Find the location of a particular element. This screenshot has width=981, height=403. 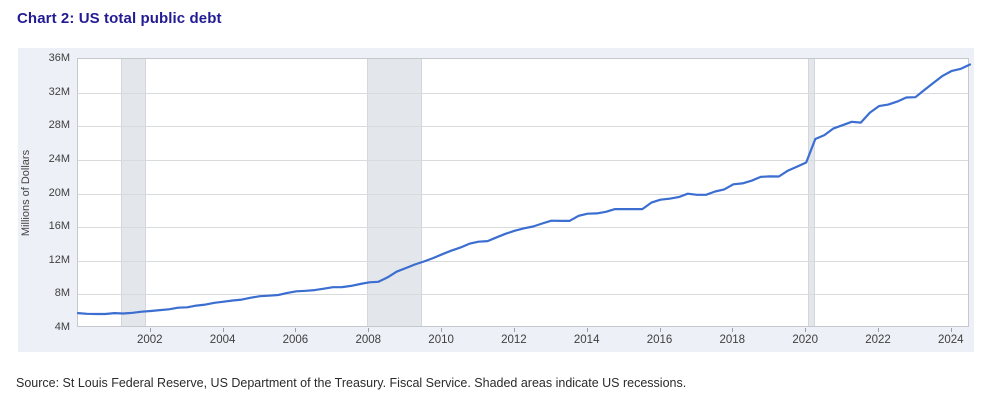

x-tick-label: 2020 is located at coordinates (805, 340).